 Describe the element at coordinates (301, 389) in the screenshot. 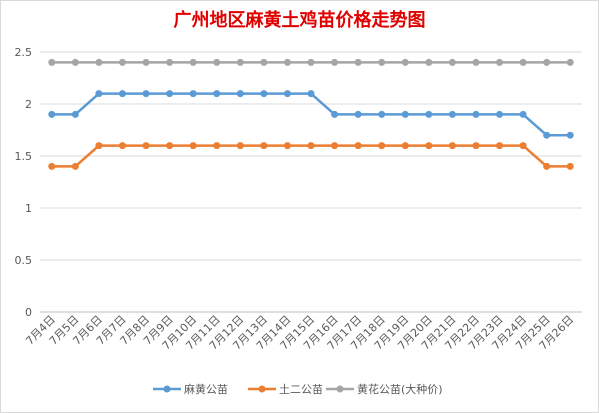

I see `legend-label: 土二公苗` at that location.